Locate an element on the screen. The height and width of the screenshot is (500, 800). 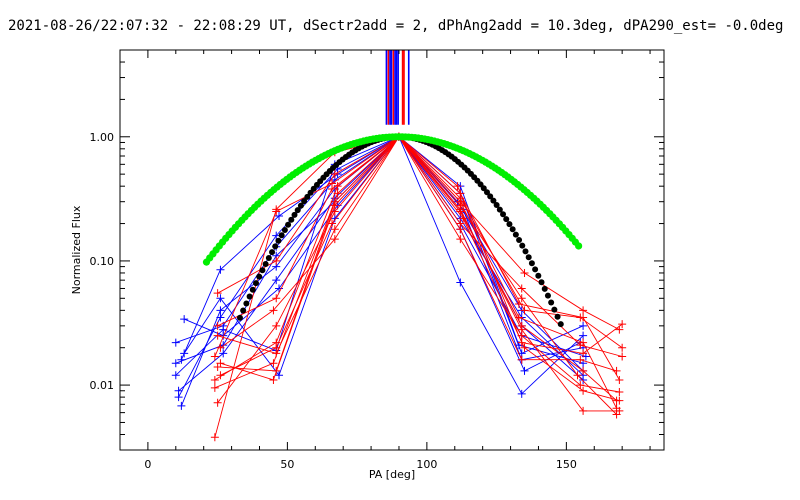
x-axis-label: PA [deg] is located at coordinates (392, 474).